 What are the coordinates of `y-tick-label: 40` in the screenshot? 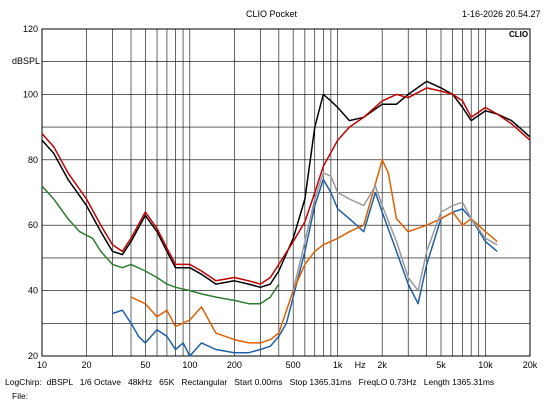 It's located at (33, 291).